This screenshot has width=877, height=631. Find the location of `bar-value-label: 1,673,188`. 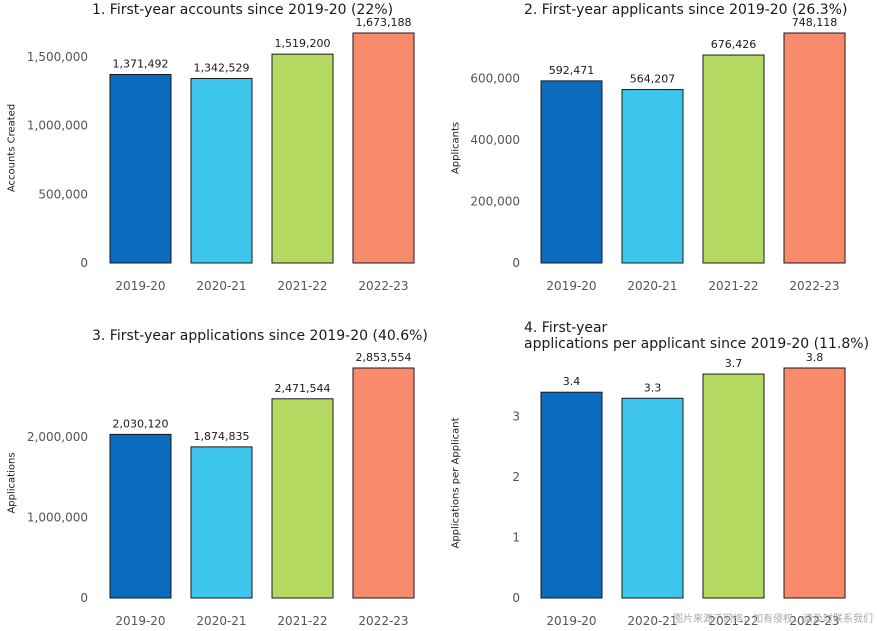

bar-value-label: 1,673,188 is located at coordinates (384, 22).